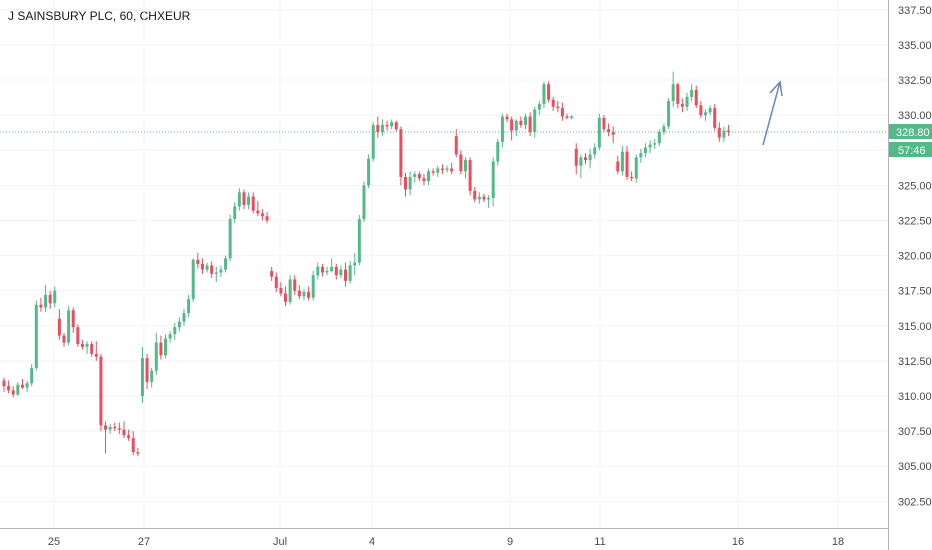  I want to click on x-tick-label: 18, so click(838, 542).